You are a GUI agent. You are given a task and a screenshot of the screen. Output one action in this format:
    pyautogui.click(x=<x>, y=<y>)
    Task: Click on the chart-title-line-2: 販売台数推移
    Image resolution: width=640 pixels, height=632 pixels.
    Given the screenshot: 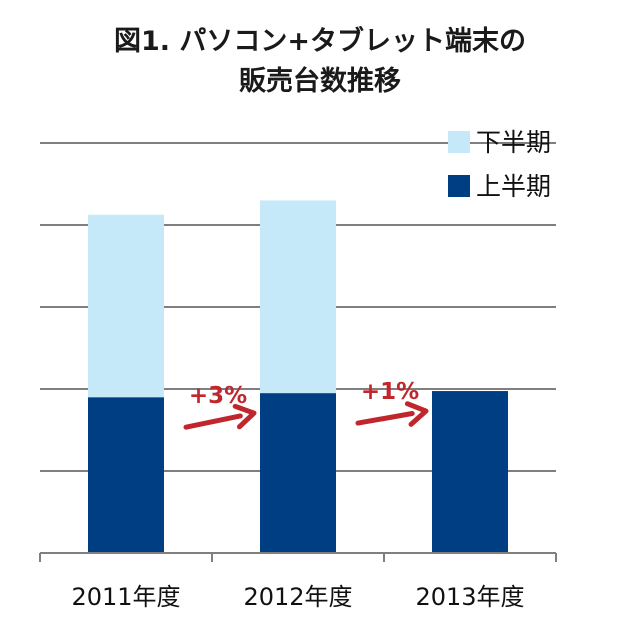 What is the action you would take?
    pyautogui.click(x=320, y=81)
    